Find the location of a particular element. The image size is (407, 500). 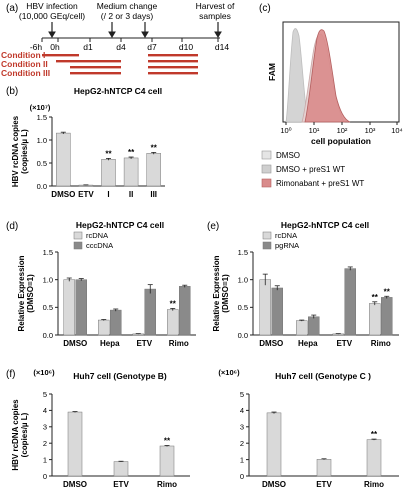

panel-c-label: (c) is located at coordinates (265, 8).